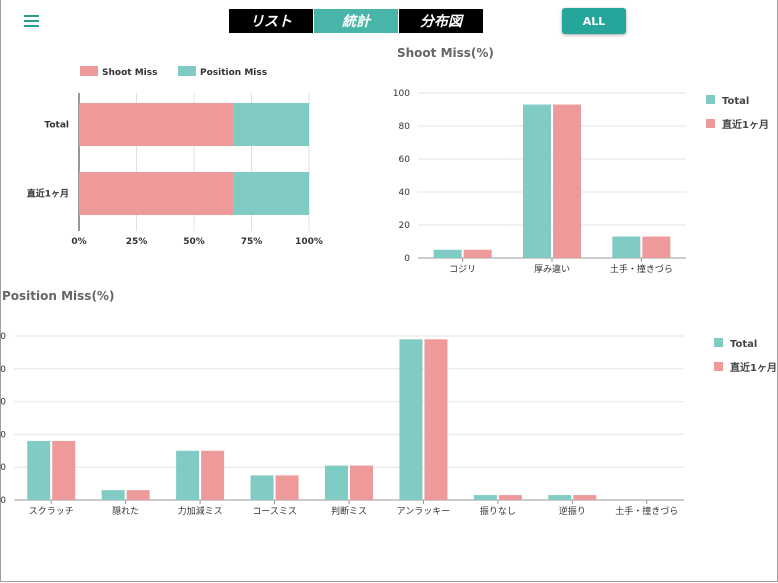 This screenshot has width=778, height=583. Describe the element at coordinates (349, 511) in the screenshot. I see `x-category-label: 判断ミス` at that location.